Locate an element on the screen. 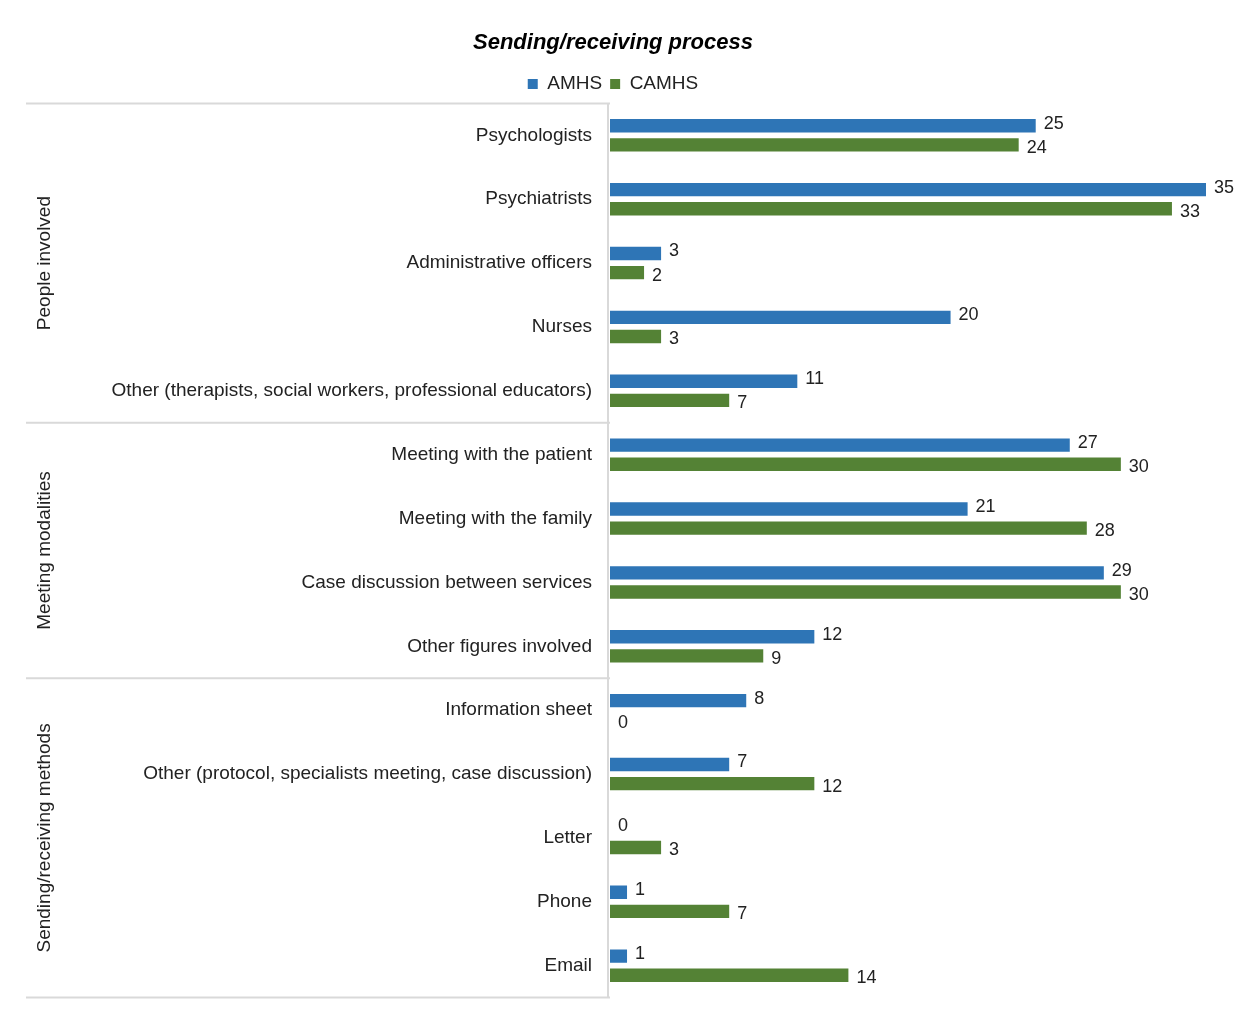  data-label: 20 is located at coordinates (968, 314).